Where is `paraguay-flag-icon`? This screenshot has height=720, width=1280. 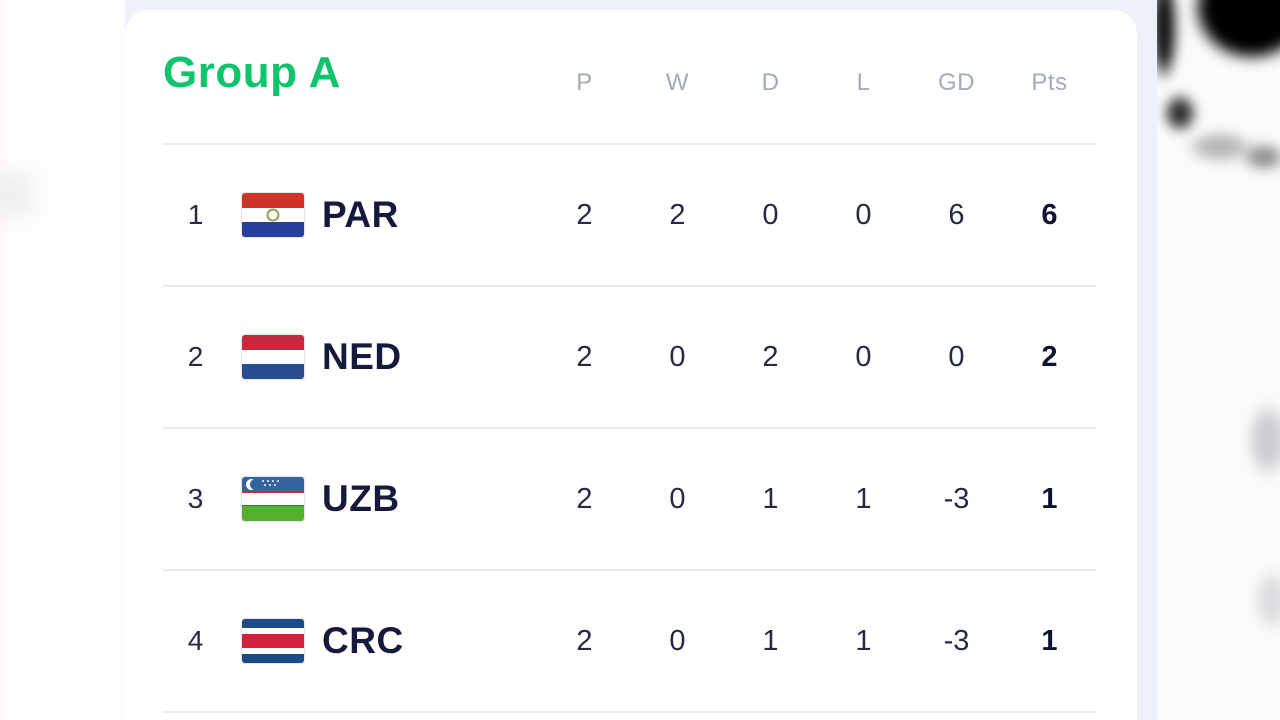 paraguay-flag-icon is located at coordinates (273, 215).